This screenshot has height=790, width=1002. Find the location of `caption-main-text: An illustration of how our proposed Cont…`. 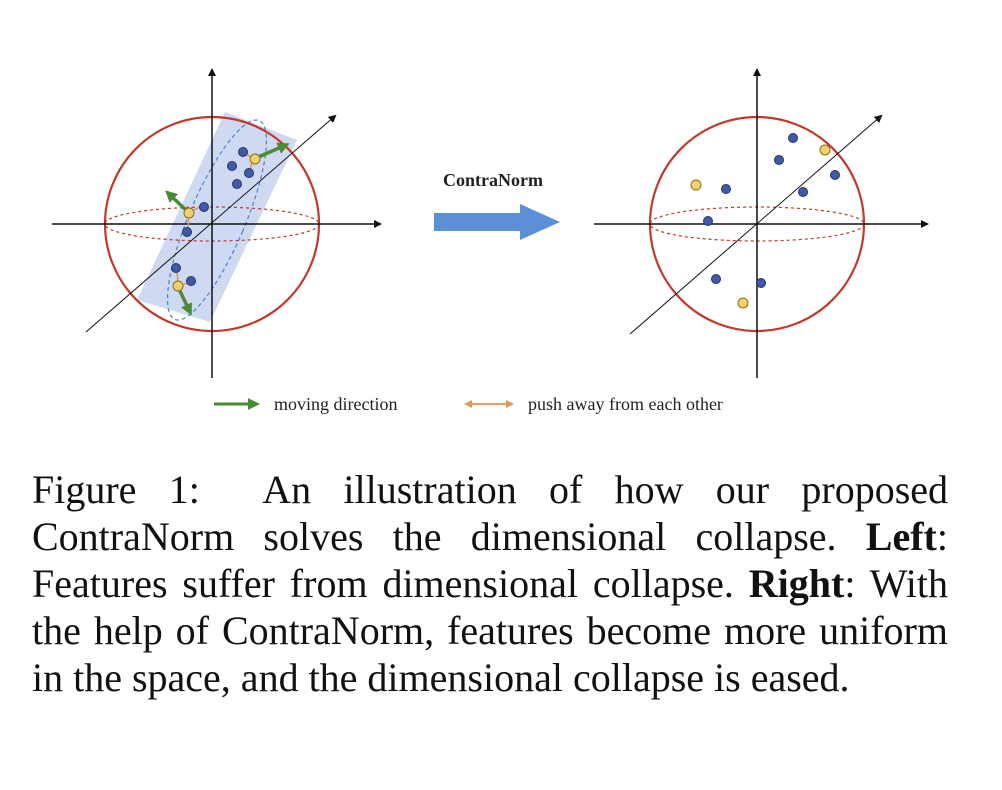

caption-main-text: An illustration of how our proposed Cont… is located at coordinates (490, 513).